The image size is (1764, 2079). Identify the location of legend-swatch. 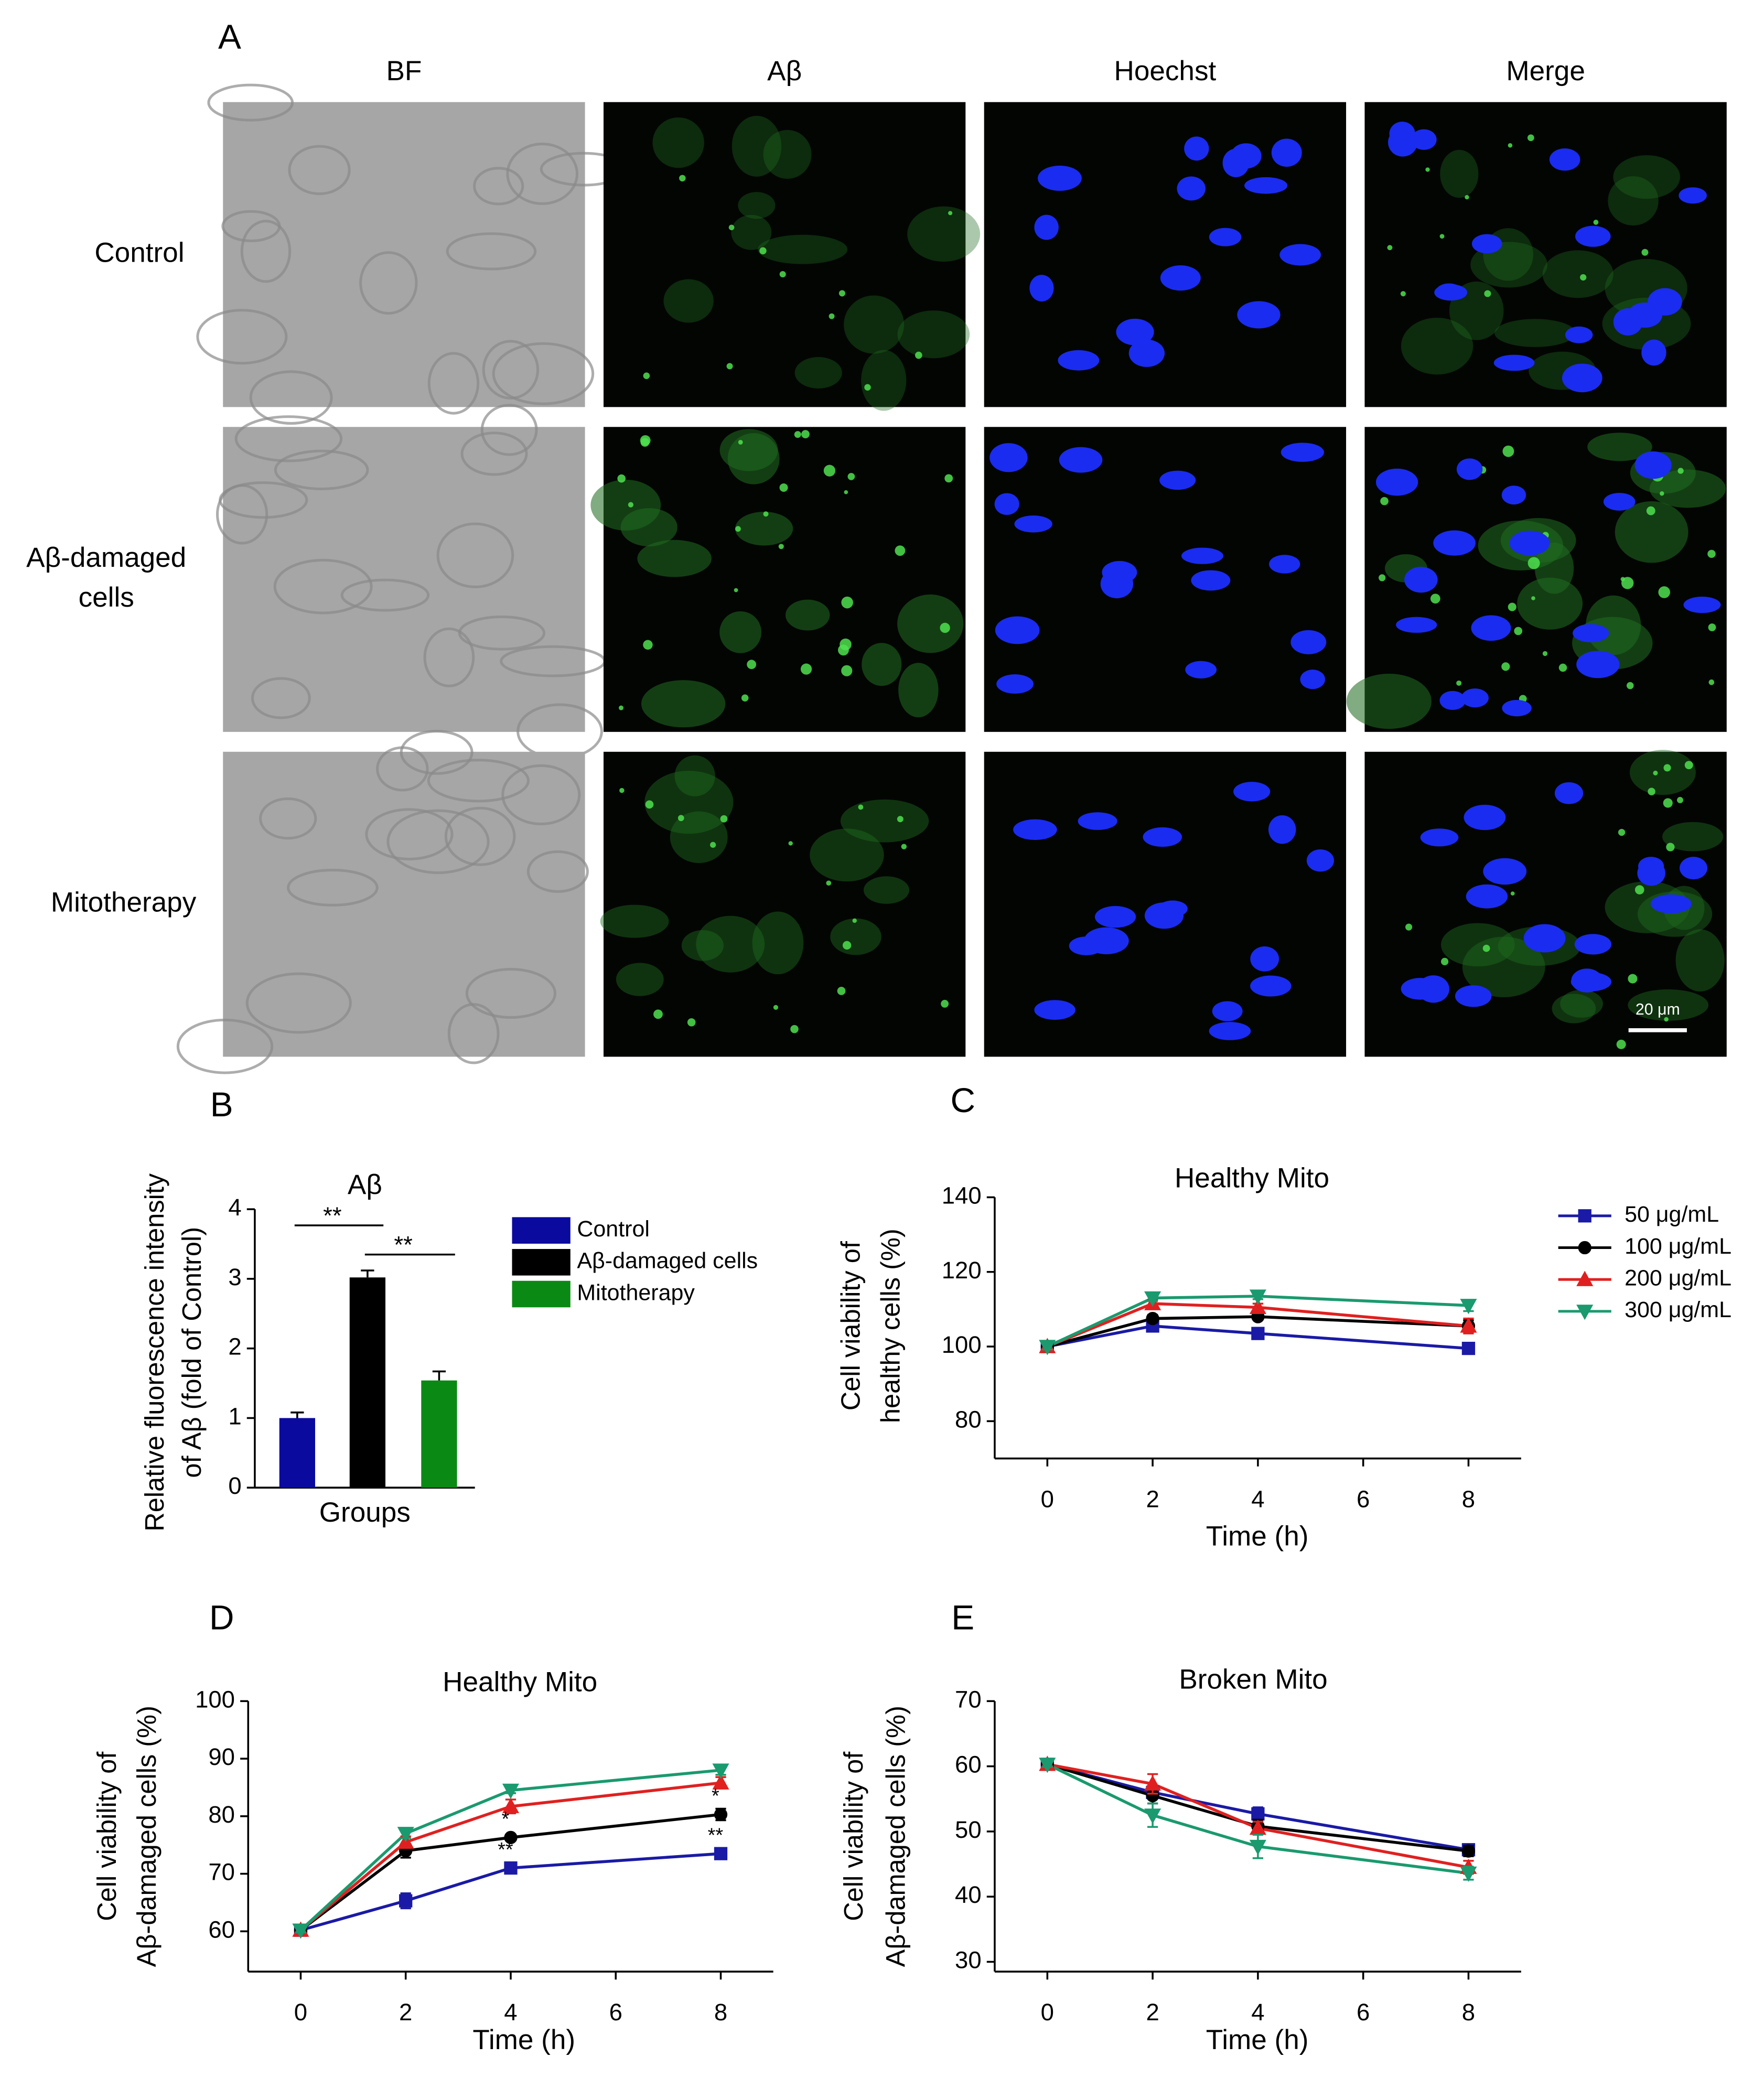
(541, 1294).